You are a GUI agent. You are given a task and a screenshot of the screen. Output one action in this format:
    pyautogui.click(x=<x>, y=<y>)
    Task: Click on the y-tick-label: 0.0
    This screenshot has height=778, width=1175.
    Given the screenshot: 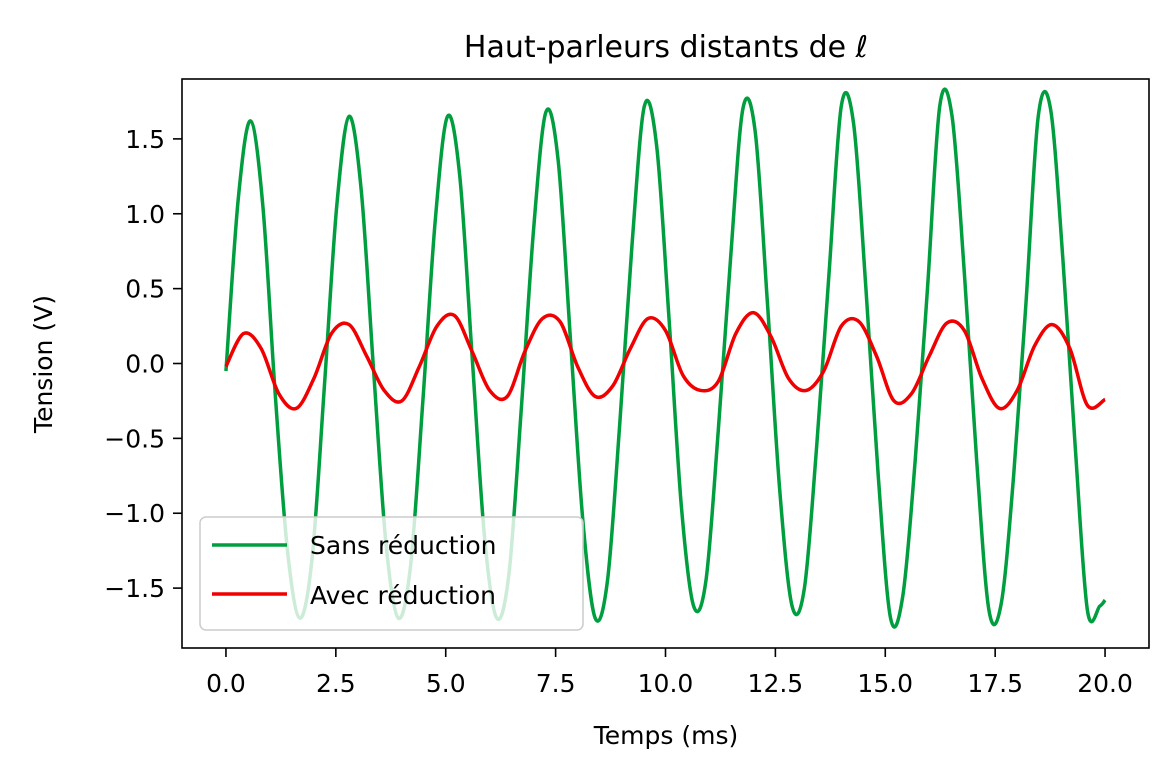 What is the action you would take?
    pyautogui.click(x=145, y=364)
    